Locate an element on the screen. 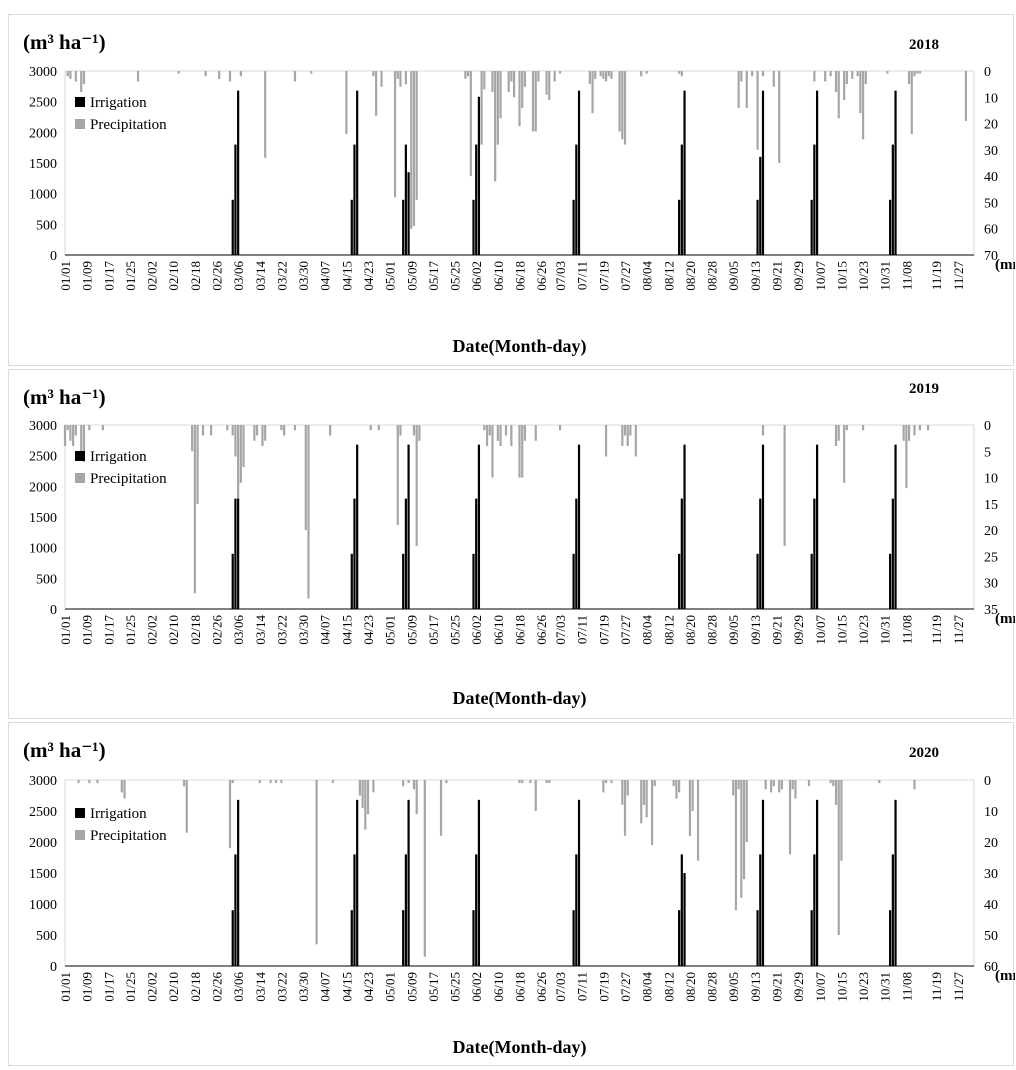  x-axis-tick-label: 01/17 is located at coordinates (108, 987).